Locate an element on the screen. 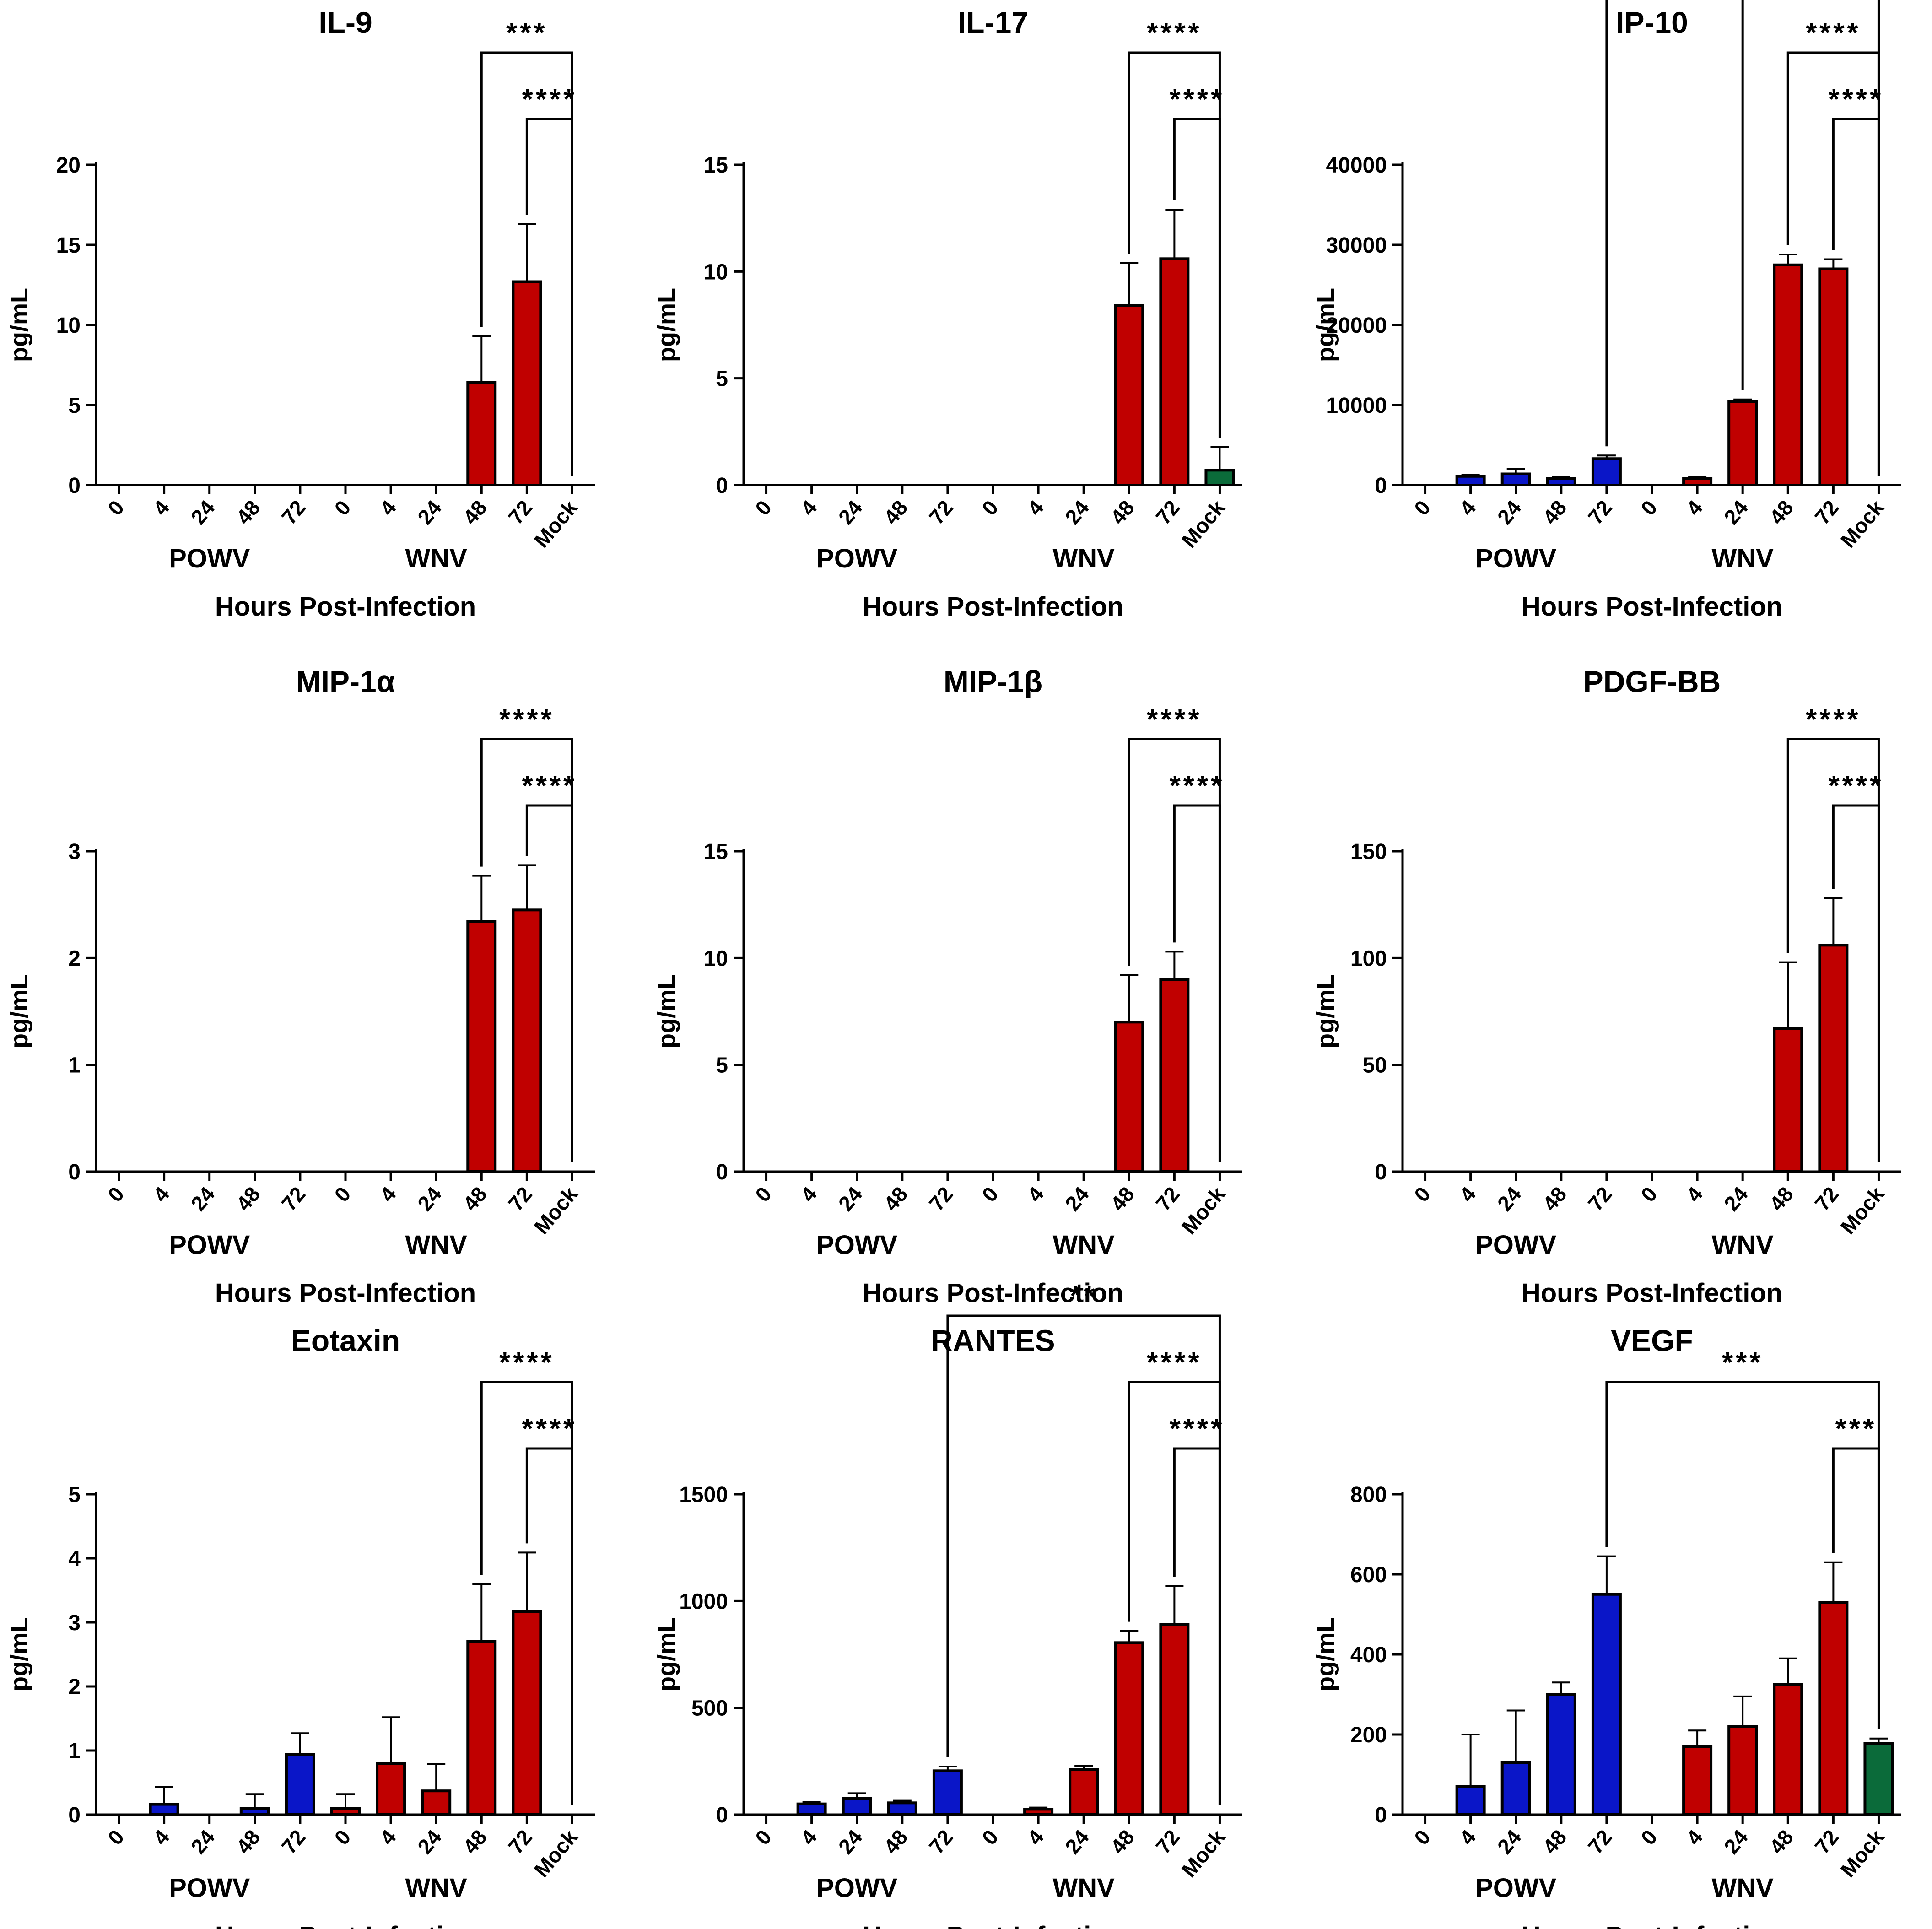 This screenshot has width=1932, height=1929. y-tick-label: 30000 is located at coordinates (1356, 245).